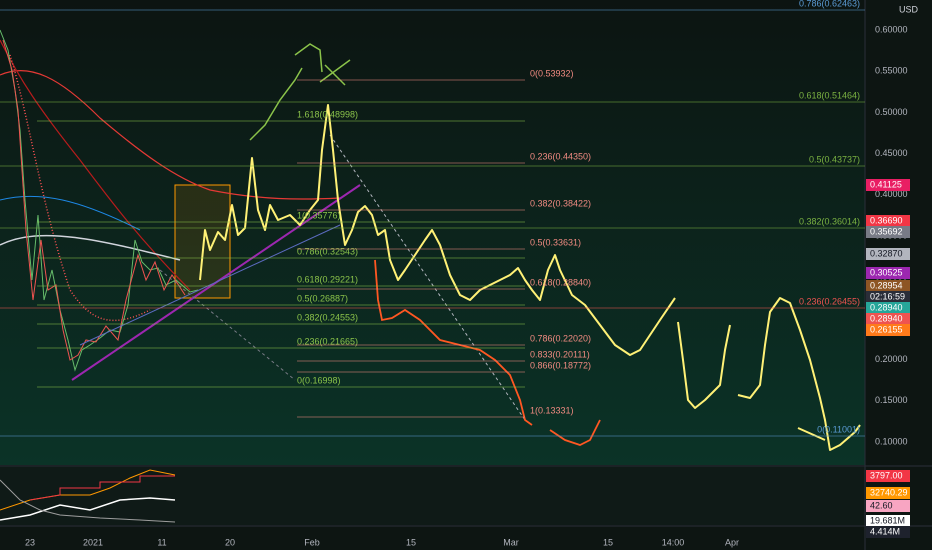  I want to click on fib-label: 0(0.53932), so click(552, 73).